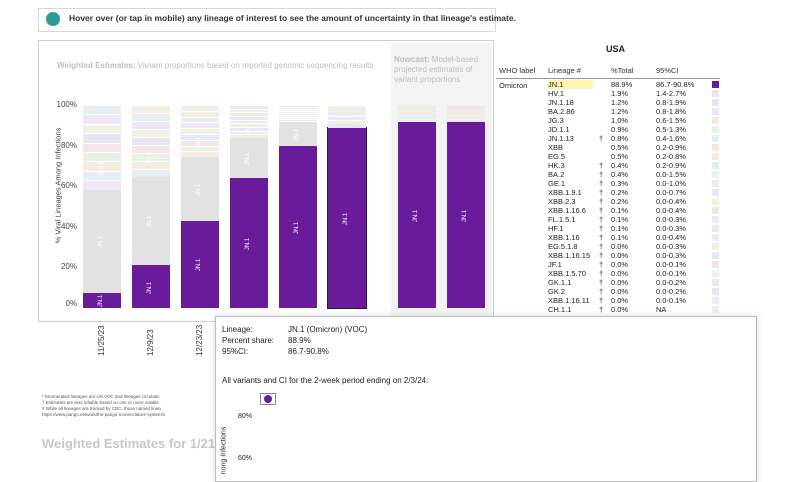 The width and height of the screenshot is (800, 482). Describe the element at coordinates (608, 147) in the screenshot. I see `table-row: XBB 0.5% 0.2-0.9%` at that location.